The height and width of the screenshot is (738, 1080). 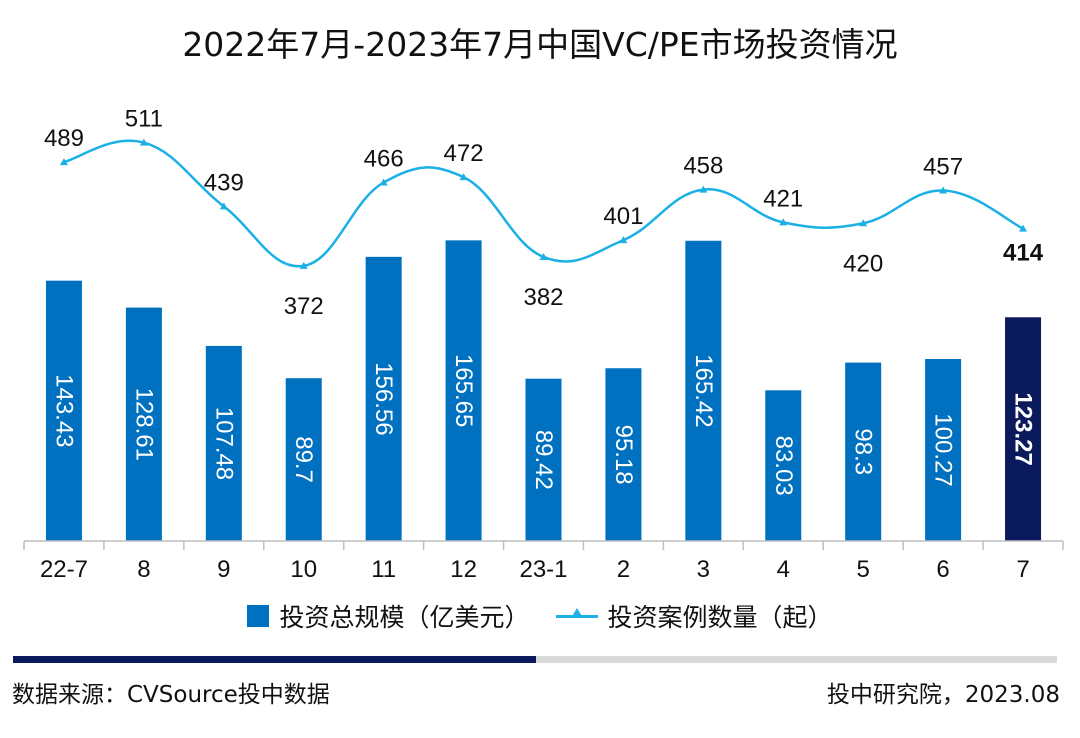 What do you see at coordinates (783, 198) in the screenshot?
I see `line-value-label: 421` at bounding box center [783, 198].